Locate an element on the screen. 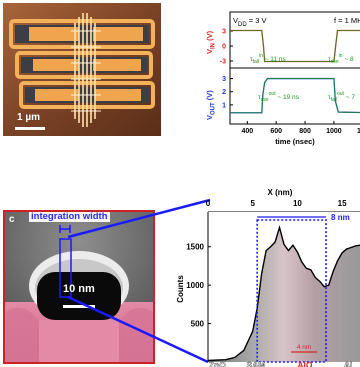 This screenshot has height=367, width=360. vin-ytick-label: 3 is located at coordinates (224, 32).